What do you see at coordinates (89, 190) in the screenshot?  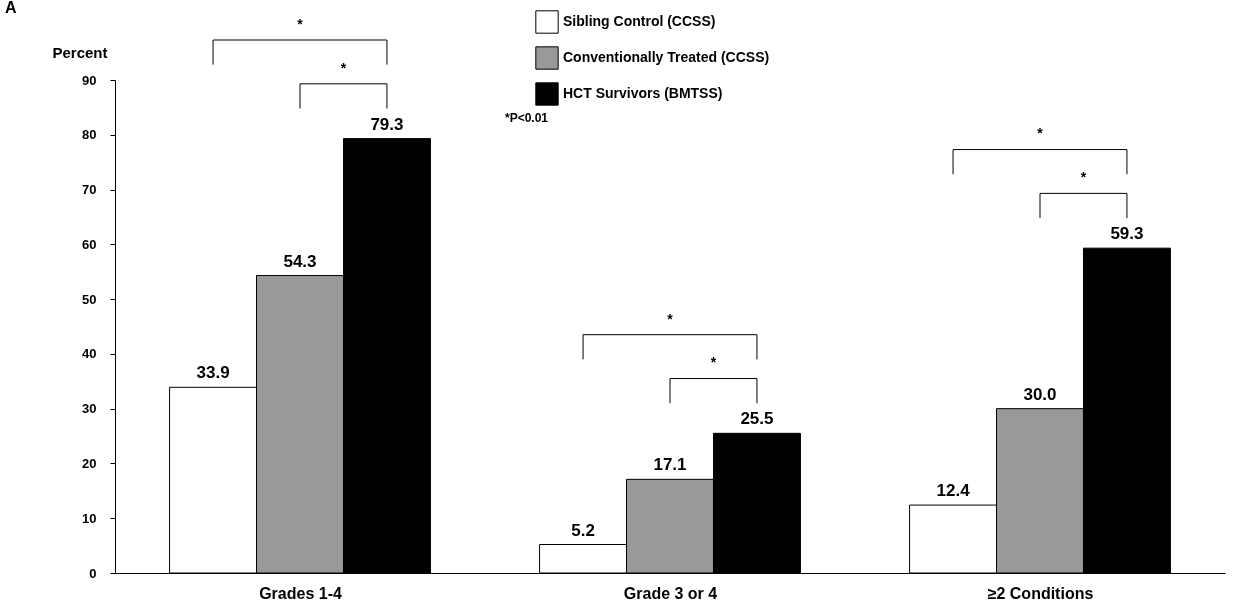 I see `y-tick-label: 70` at bounding box center [89, 190].